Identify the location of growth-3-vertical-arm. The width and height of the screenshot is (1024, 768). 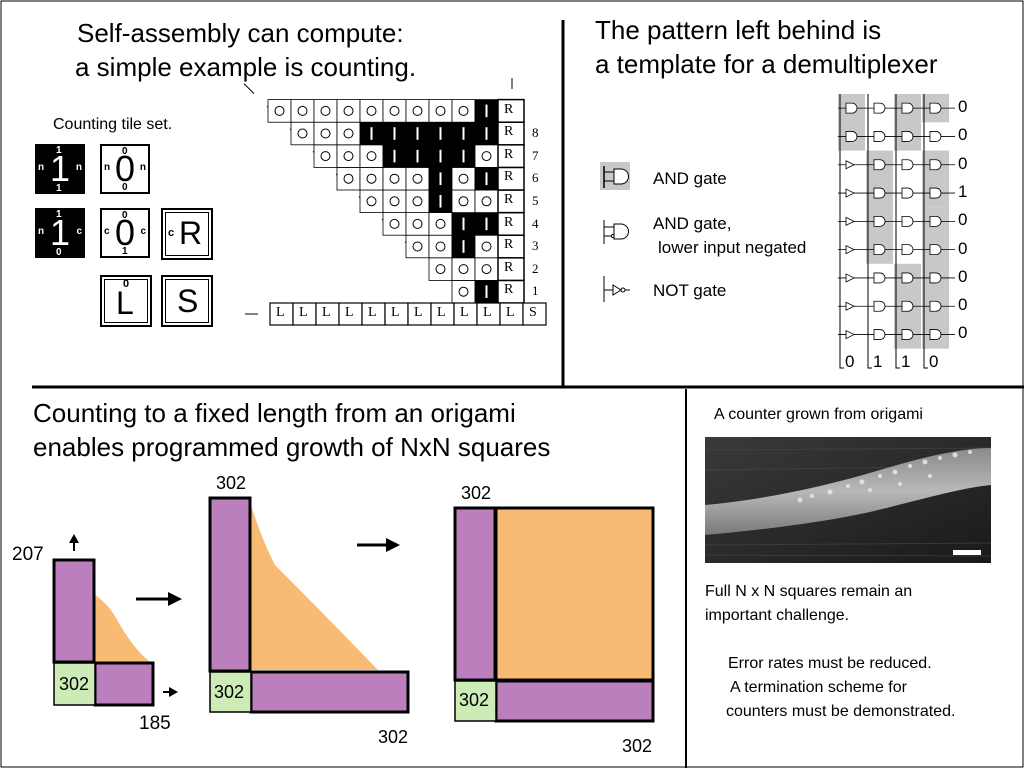
(475, 594).